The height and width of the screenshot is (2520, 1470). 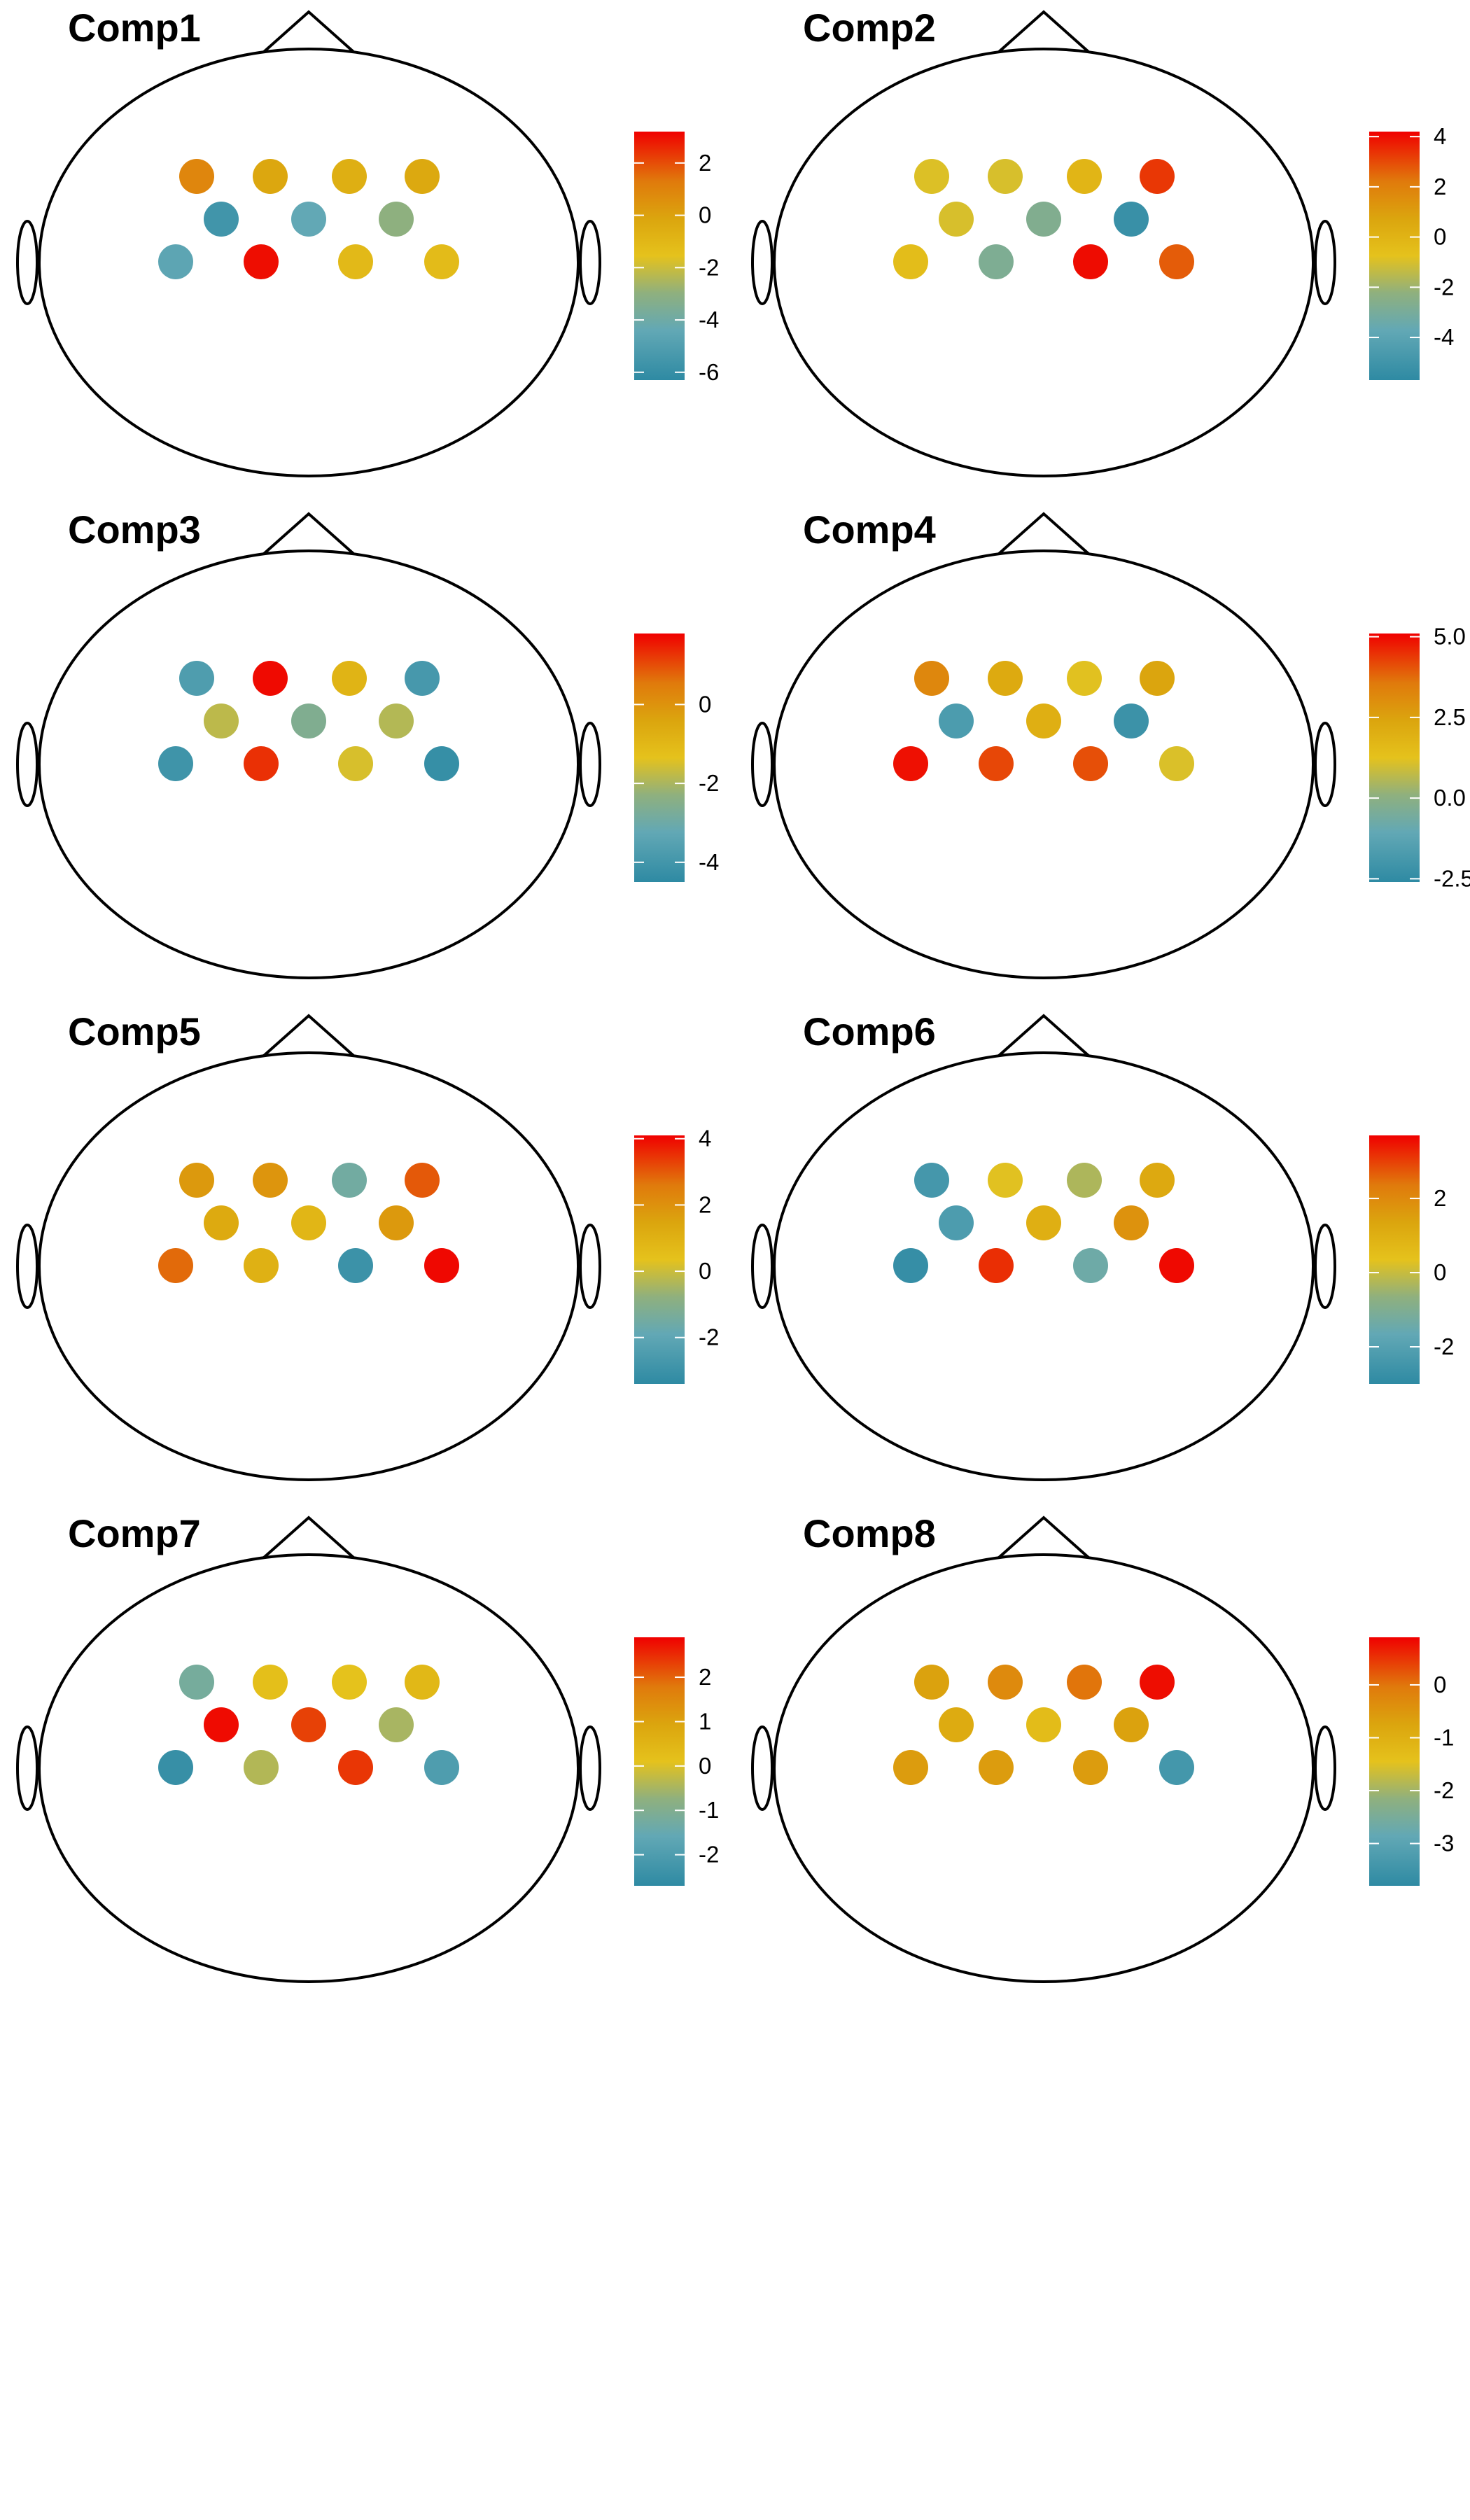 I want to click on panel-title: Comp2, so click(x=869, y=28).